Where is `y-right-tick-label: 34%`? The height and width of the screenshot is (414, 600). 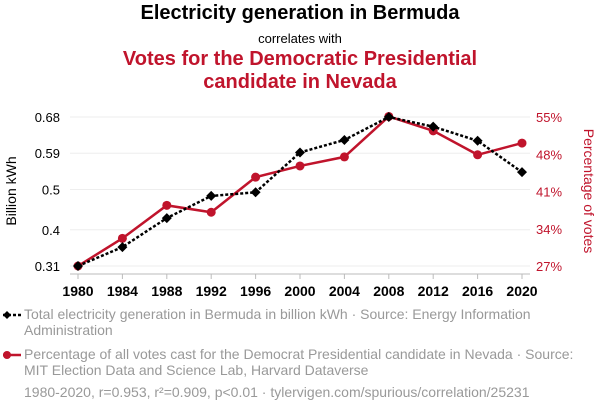 y-right-tick-label: 34% is located at coordinates (549, 229).